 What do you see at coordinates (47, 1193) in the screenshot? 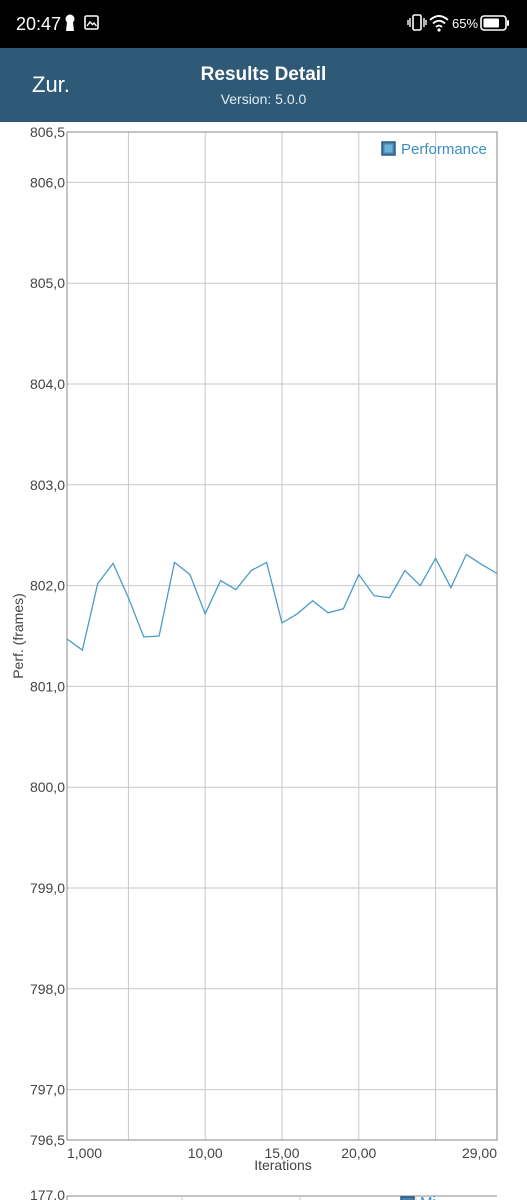
I see `second-chart-y-tick-label: 177,0` at bounding box center [47, 1193].